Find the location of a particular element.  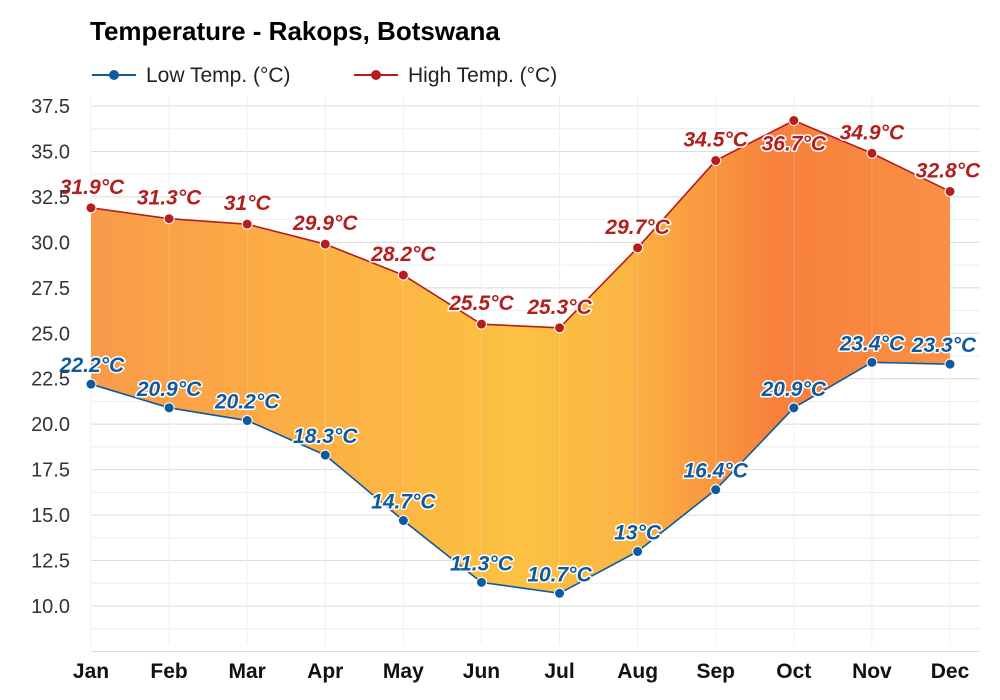

x-axis: Jan Feb Mar Apr May Jun Jul Aug Sep Oct Nov Dec is located at coordinates (521, 671).